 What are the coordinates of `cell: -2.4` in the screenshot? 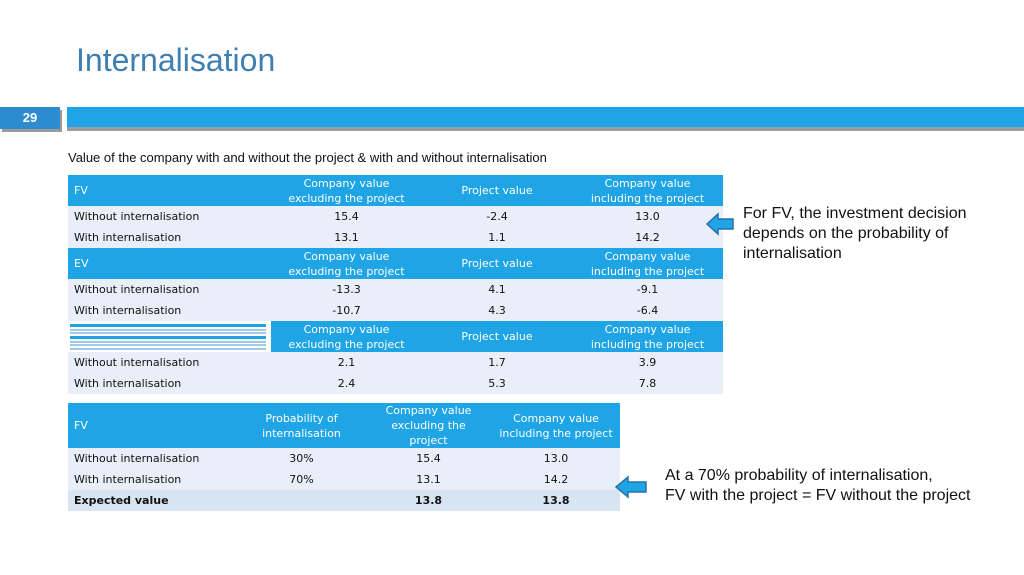 It's located at (497, 216).